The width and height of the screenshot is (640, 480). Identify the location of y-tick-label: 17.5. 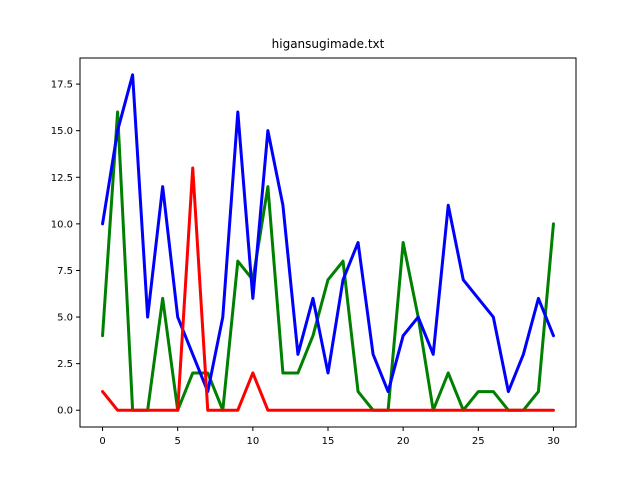
(62, 85).